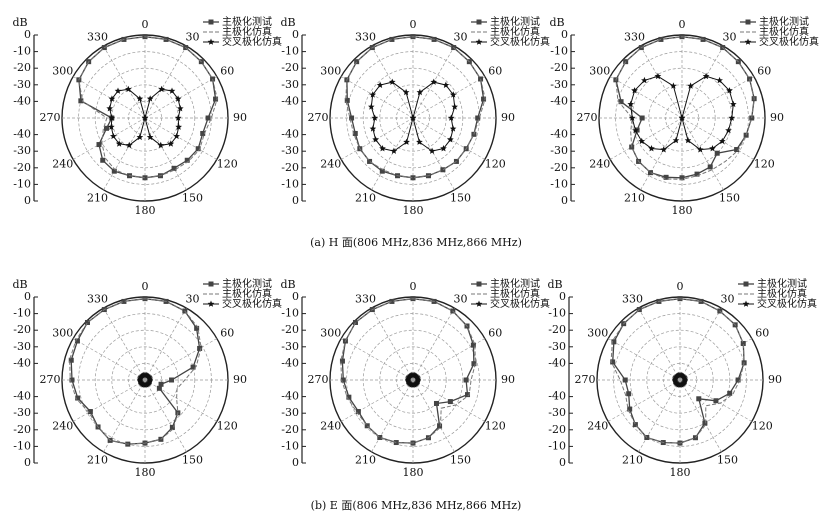 This screenshot has width=833, height=520. What do you see at coordinates (416, 505) in the screenshot?
I see `caption: (b) E 面(806 MHz,836 MHz,866 MHz)` at bounding box center [416, 505].